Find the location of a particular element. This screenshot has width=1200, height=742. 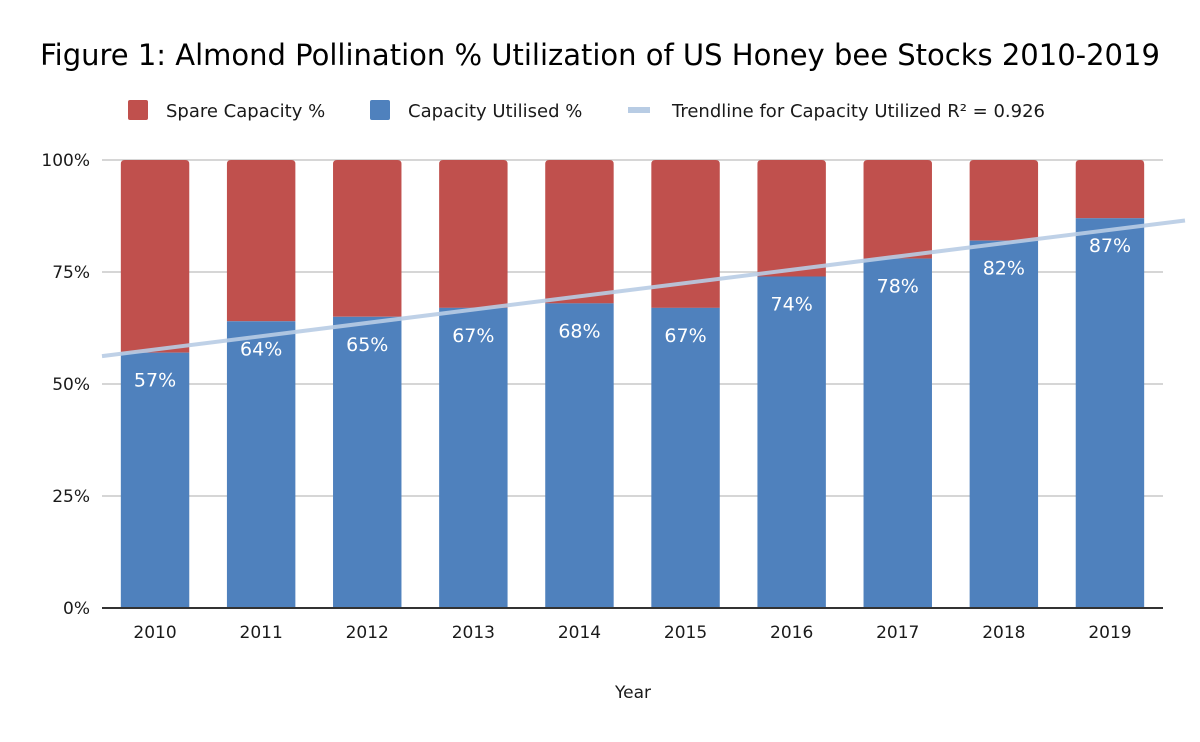

data-label-2017: 78% is located at coordinates (898, 287).